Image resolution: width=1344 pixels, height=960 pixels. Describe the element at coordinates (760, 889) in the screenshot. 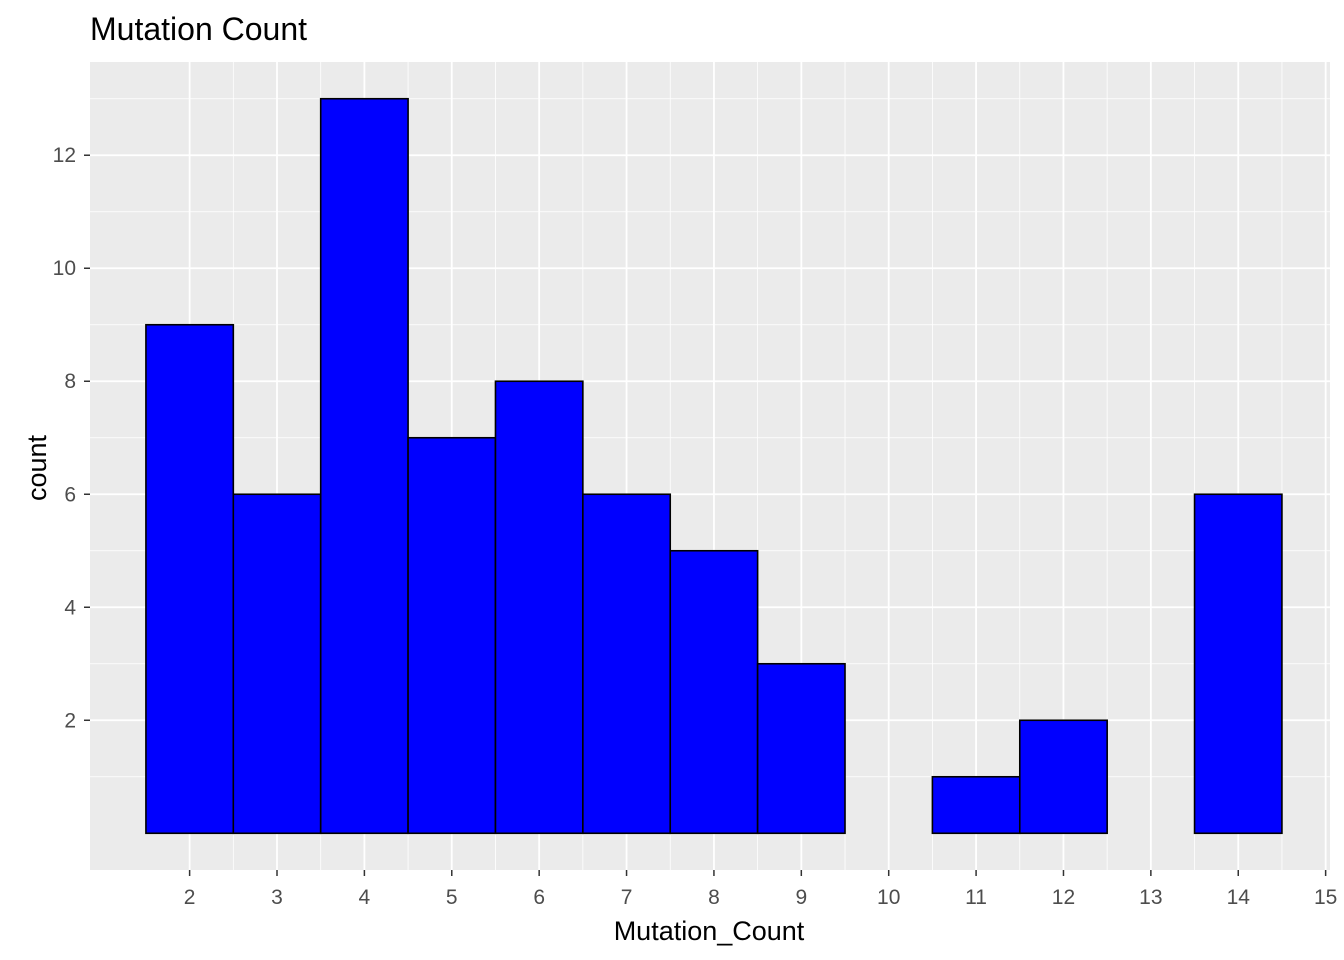

I see `x-axis-ticks: 2 3 4 5 6 7 8 9 10 11 12 13 14 15` at that location.